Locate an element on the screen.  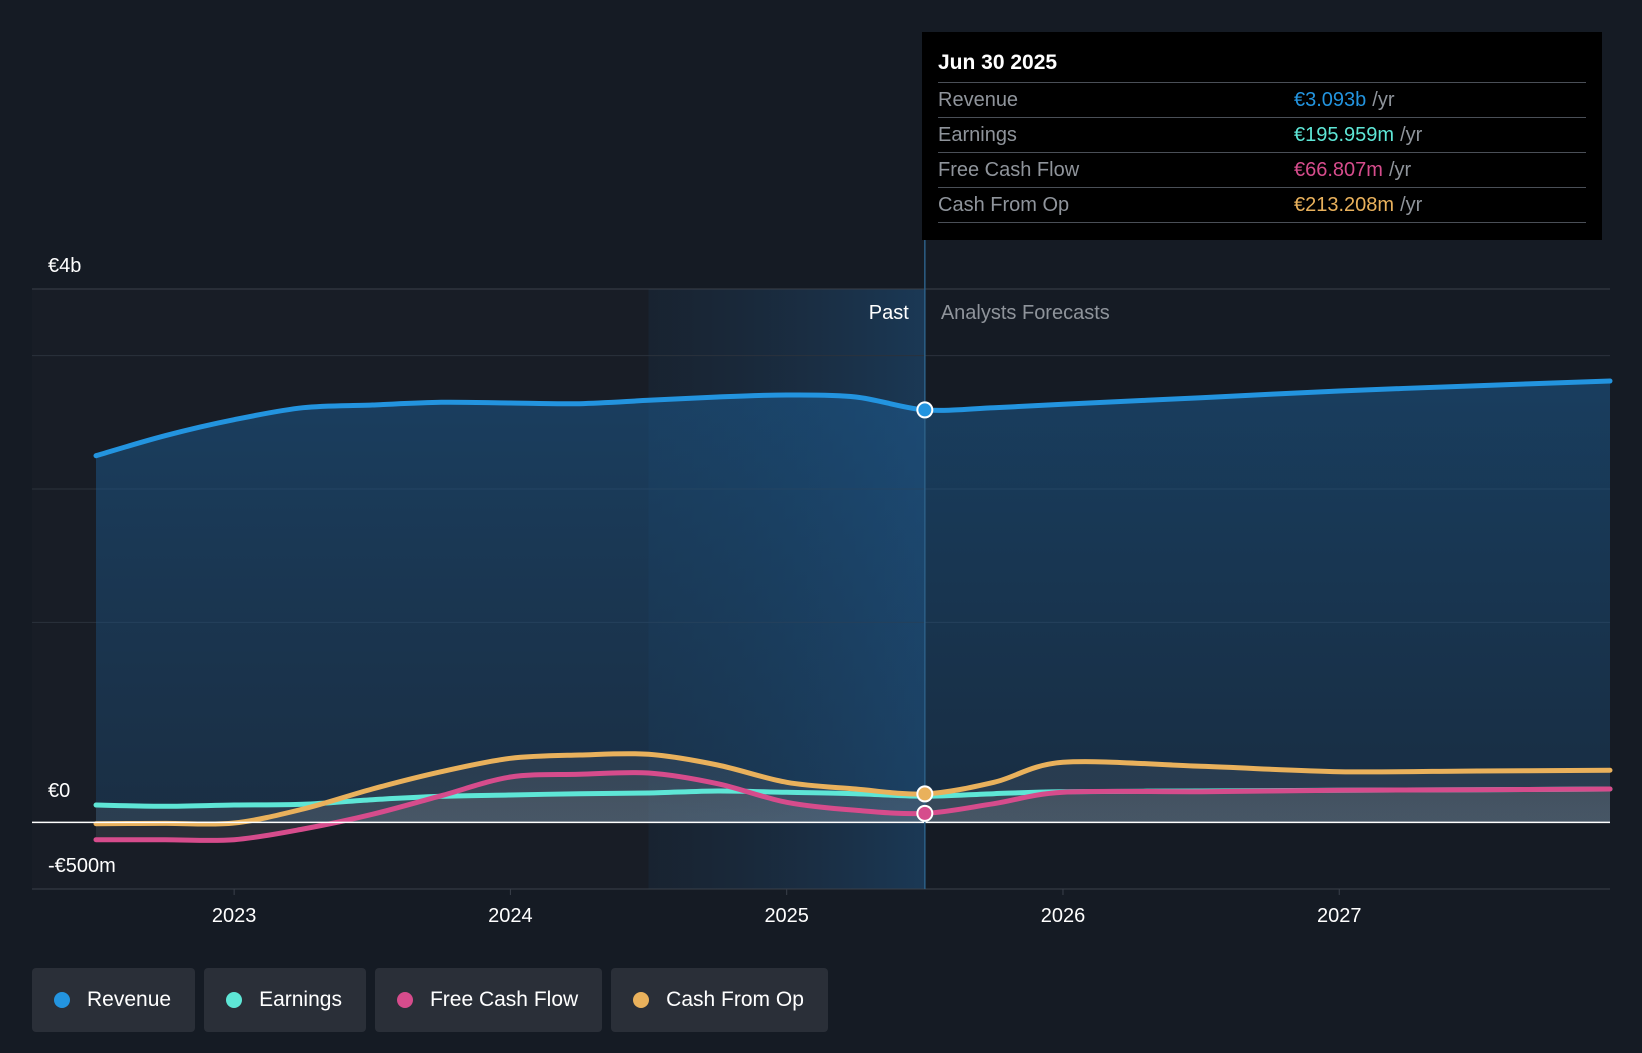
y-tick-label: €0 is located at coordinates (59, 791).